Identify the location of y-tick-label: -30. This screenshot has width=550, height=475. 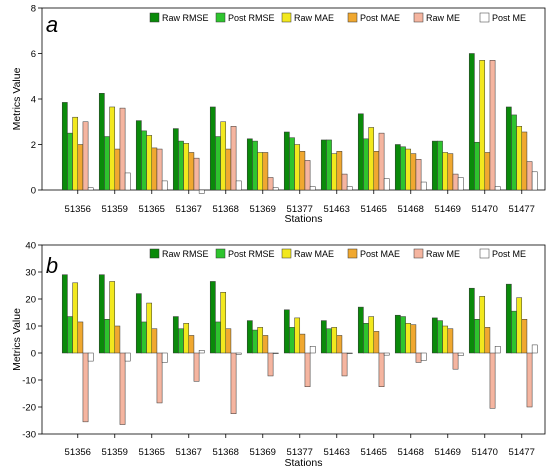
(29, 435).